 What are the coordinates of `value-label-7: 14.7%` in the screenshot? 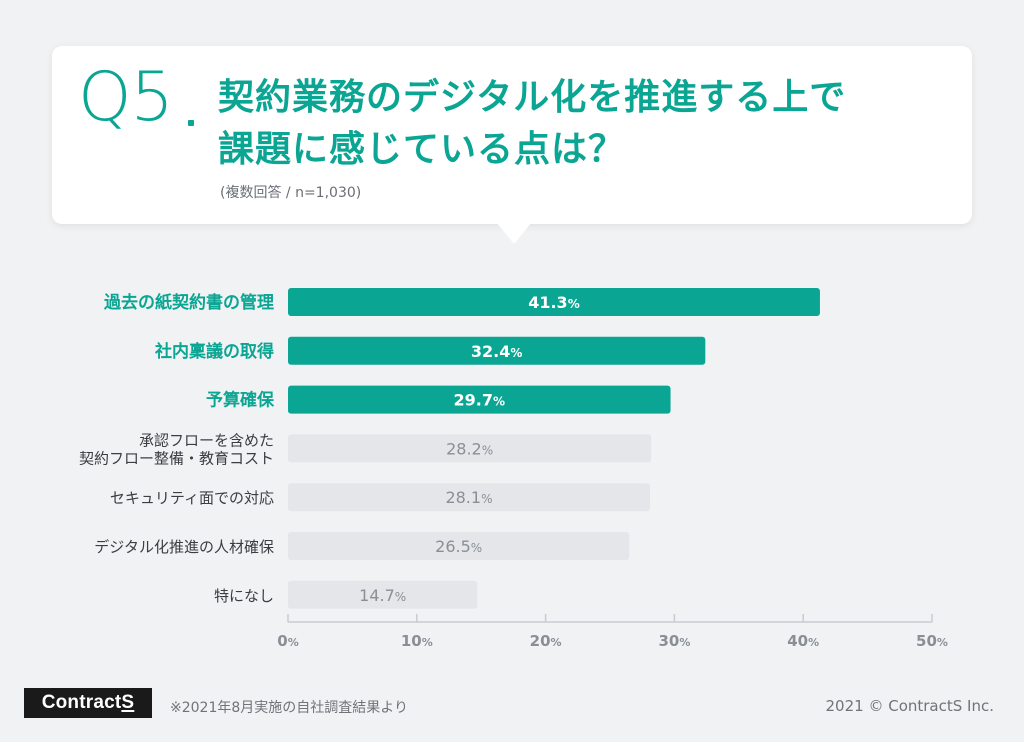 It's located at (382, 595).